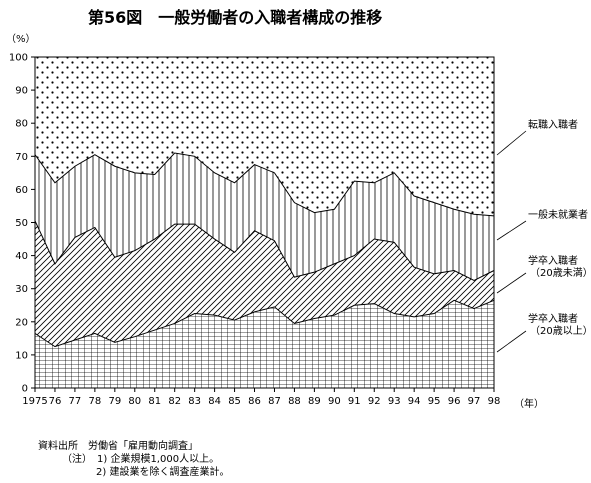 The height and width of the screenshot is (483, 591). I want to click on x-tick-label: 91, so click(354, 401).